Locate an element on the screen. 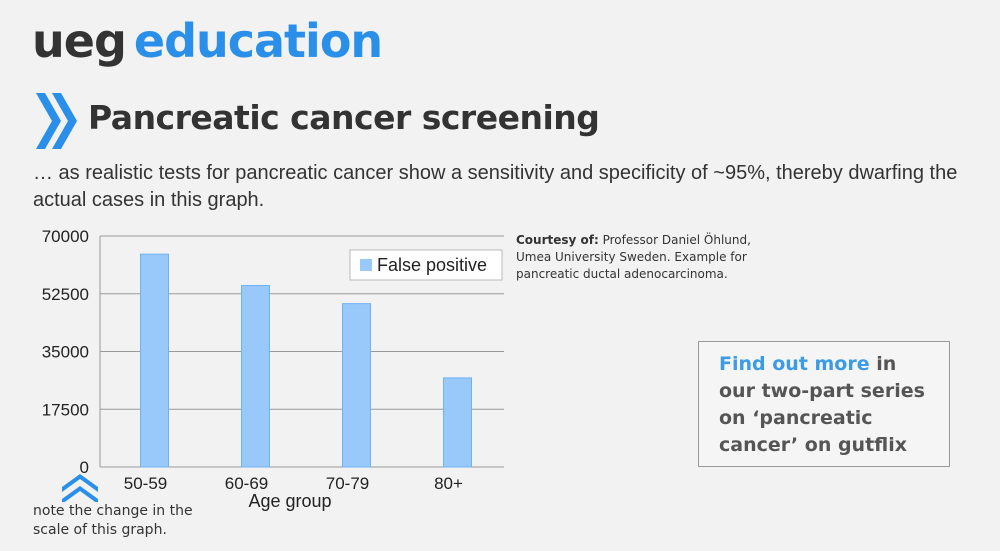  x-tick-labels: 50-59 60-69 70-79 80+ is located at coordinates (293, 483).